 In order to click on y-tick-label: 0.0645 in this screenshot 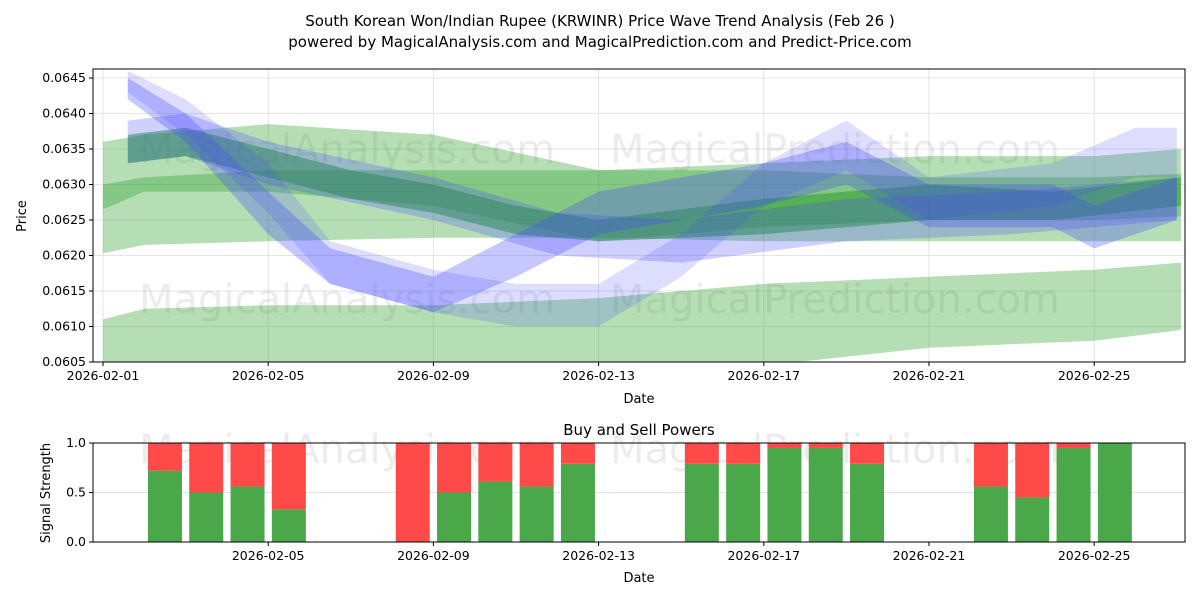, I will do `click(64, 77)`.